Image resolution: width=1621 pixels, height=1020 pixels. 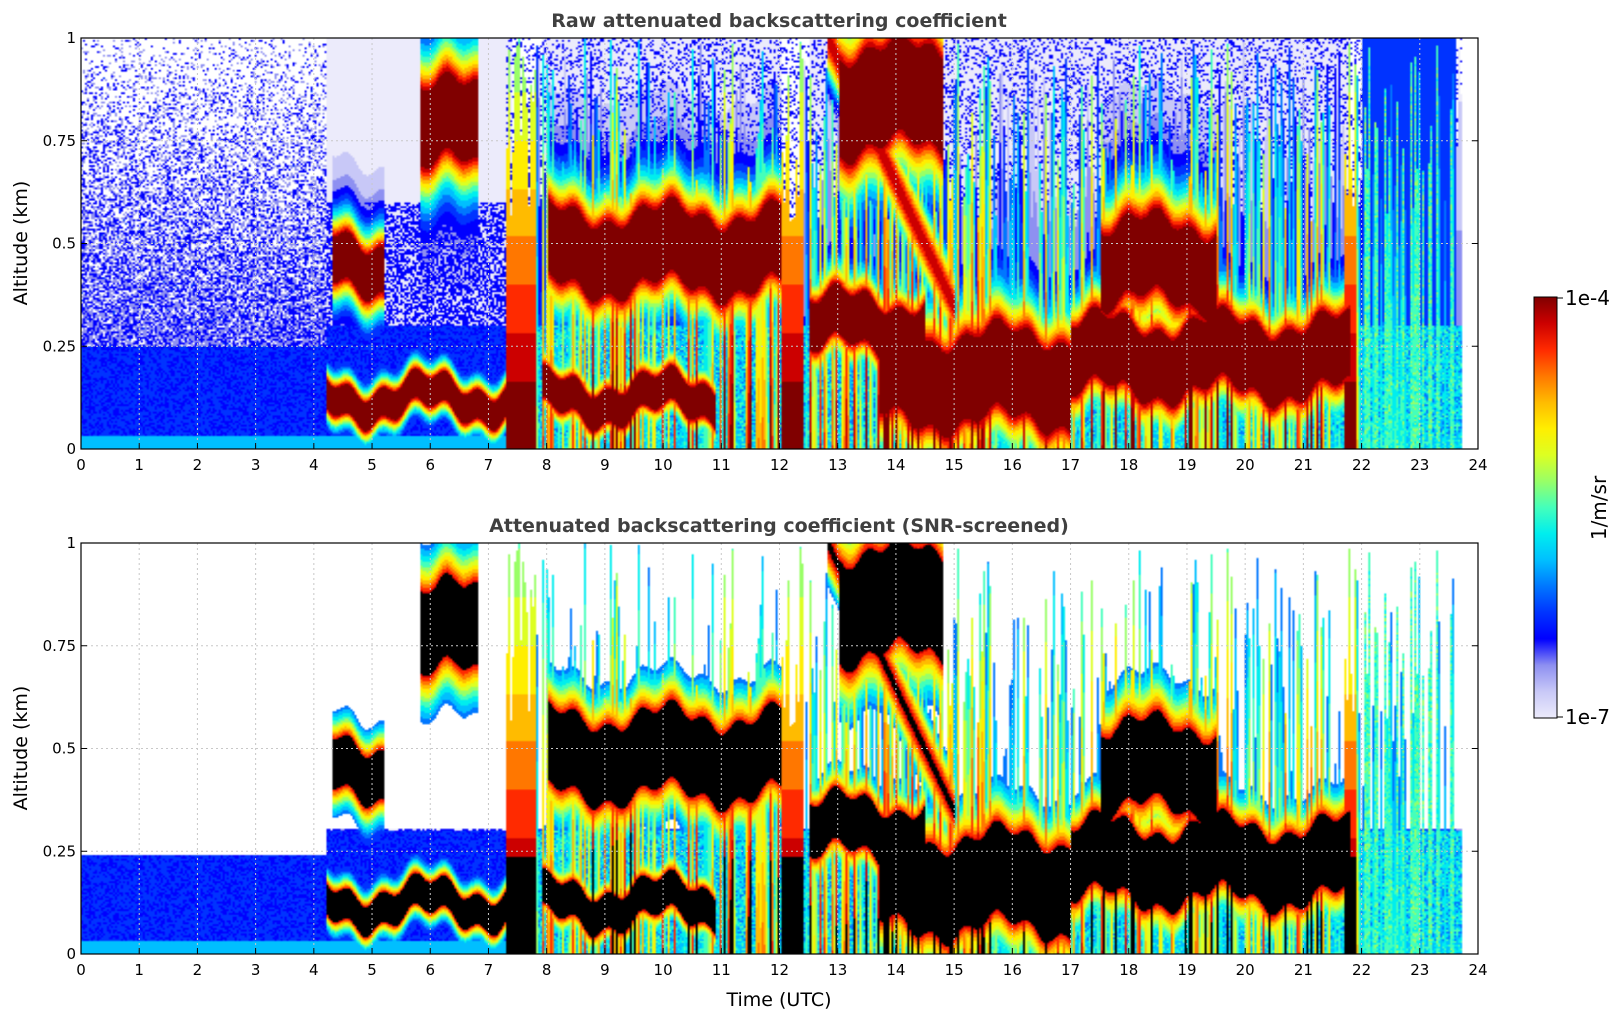 I want to click on panel-screened-y-label: Altitude (km), so click(x=21, y=748).